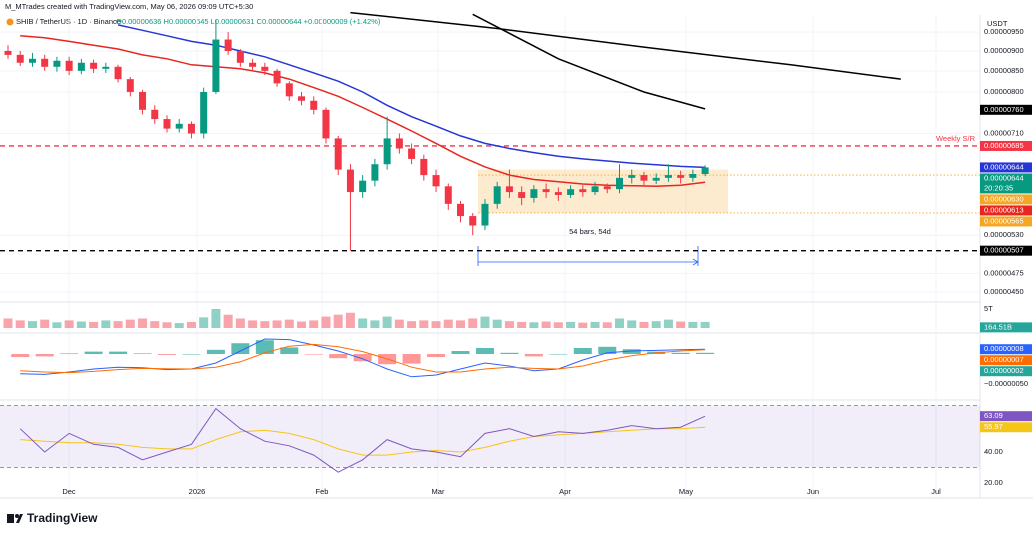 This screenshot has height=535, width=1033. What do you see at coordinates (686, 491) in the screenshot?
I see `x-tick-label: May` at bounding box center [686, 491].